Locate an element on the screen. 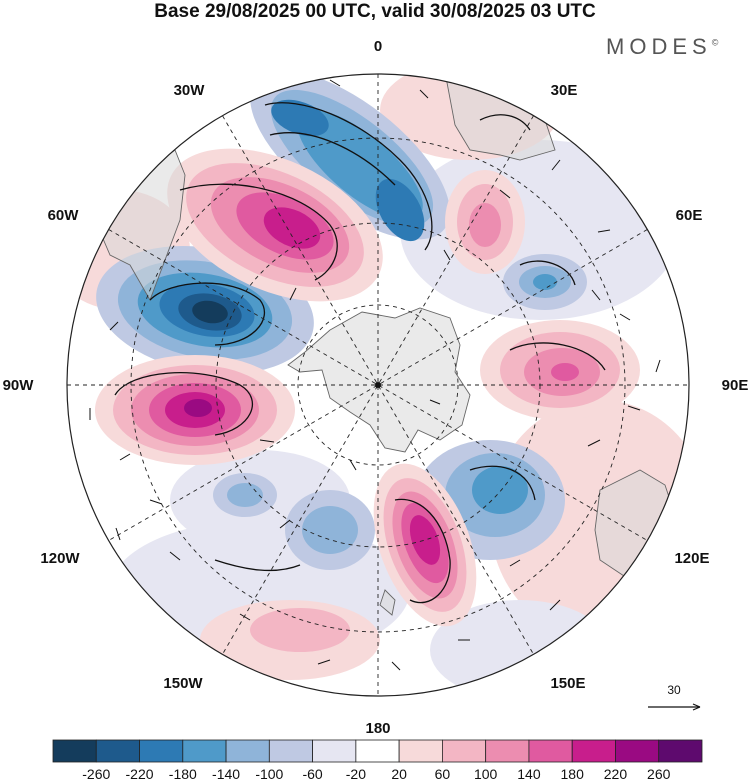 The height and width of the screenshot is (783, 750). positive-anomaly-west is located at coordinates (195, 410).